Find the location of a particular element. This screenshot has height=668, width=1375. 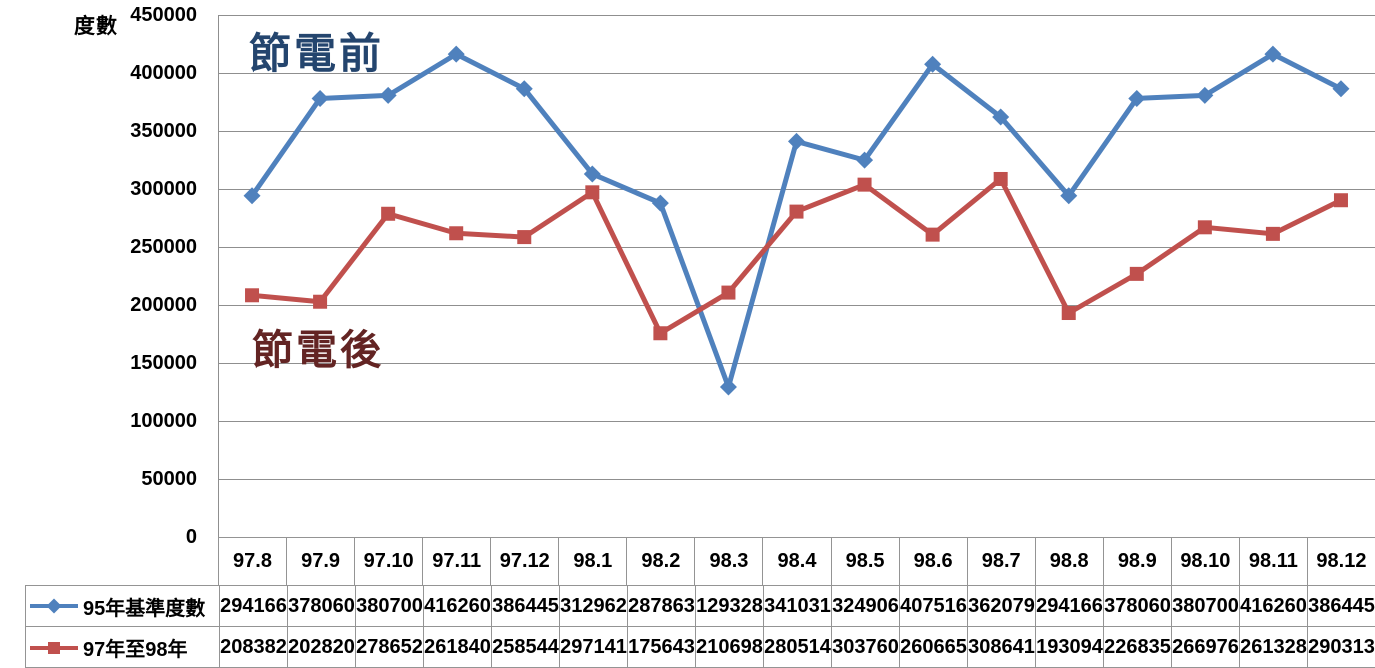

x-axis-label: 98.4 is located at coordinates (796, 561).